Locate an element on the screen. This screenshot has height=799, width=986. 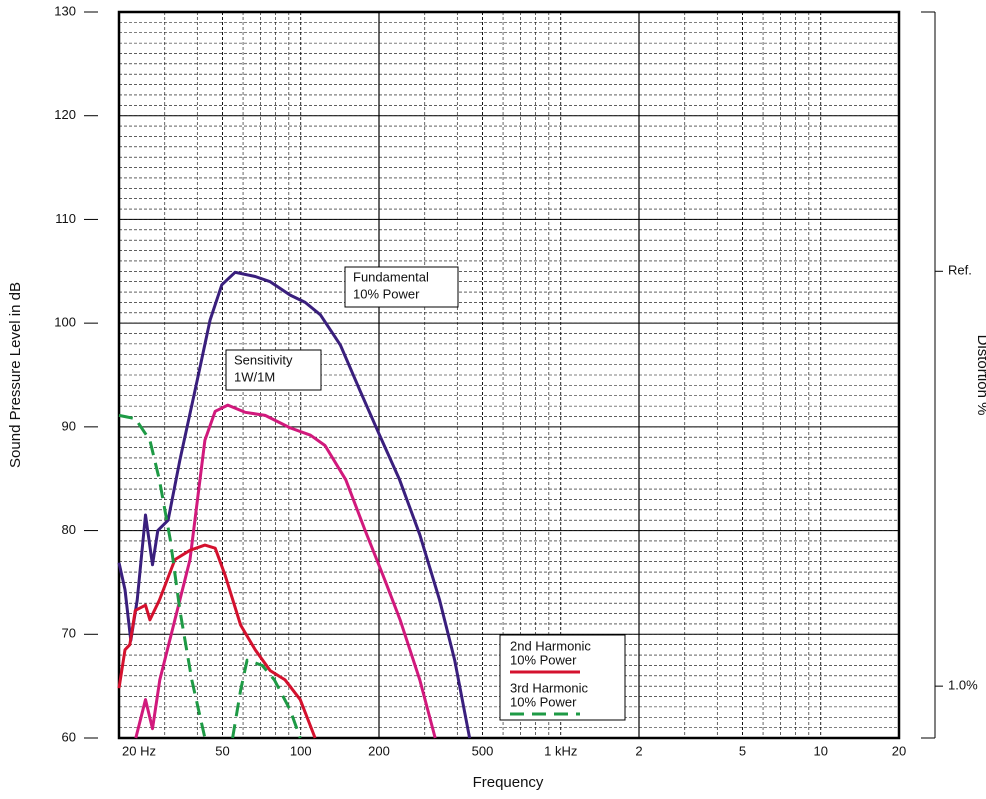
annotation-text: Fundamental is located at coordinates (391, 276).